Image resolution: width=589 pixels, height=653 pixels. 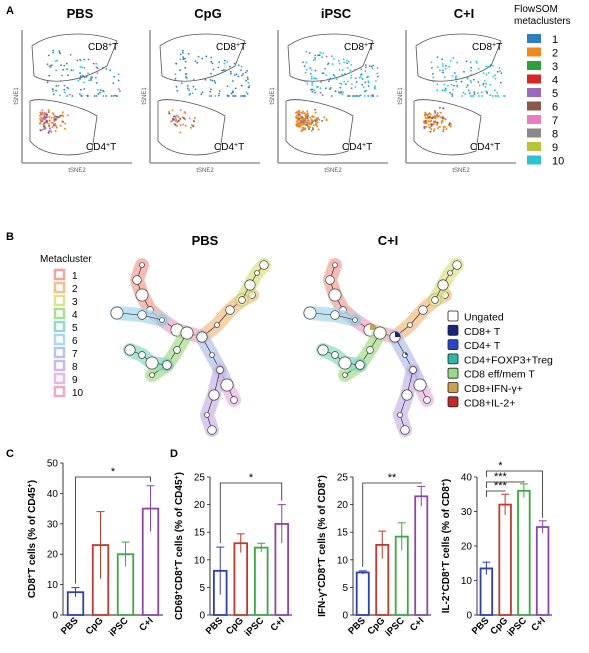 I want to click on x-tick-label: PBS, so click(x=357, y=626).